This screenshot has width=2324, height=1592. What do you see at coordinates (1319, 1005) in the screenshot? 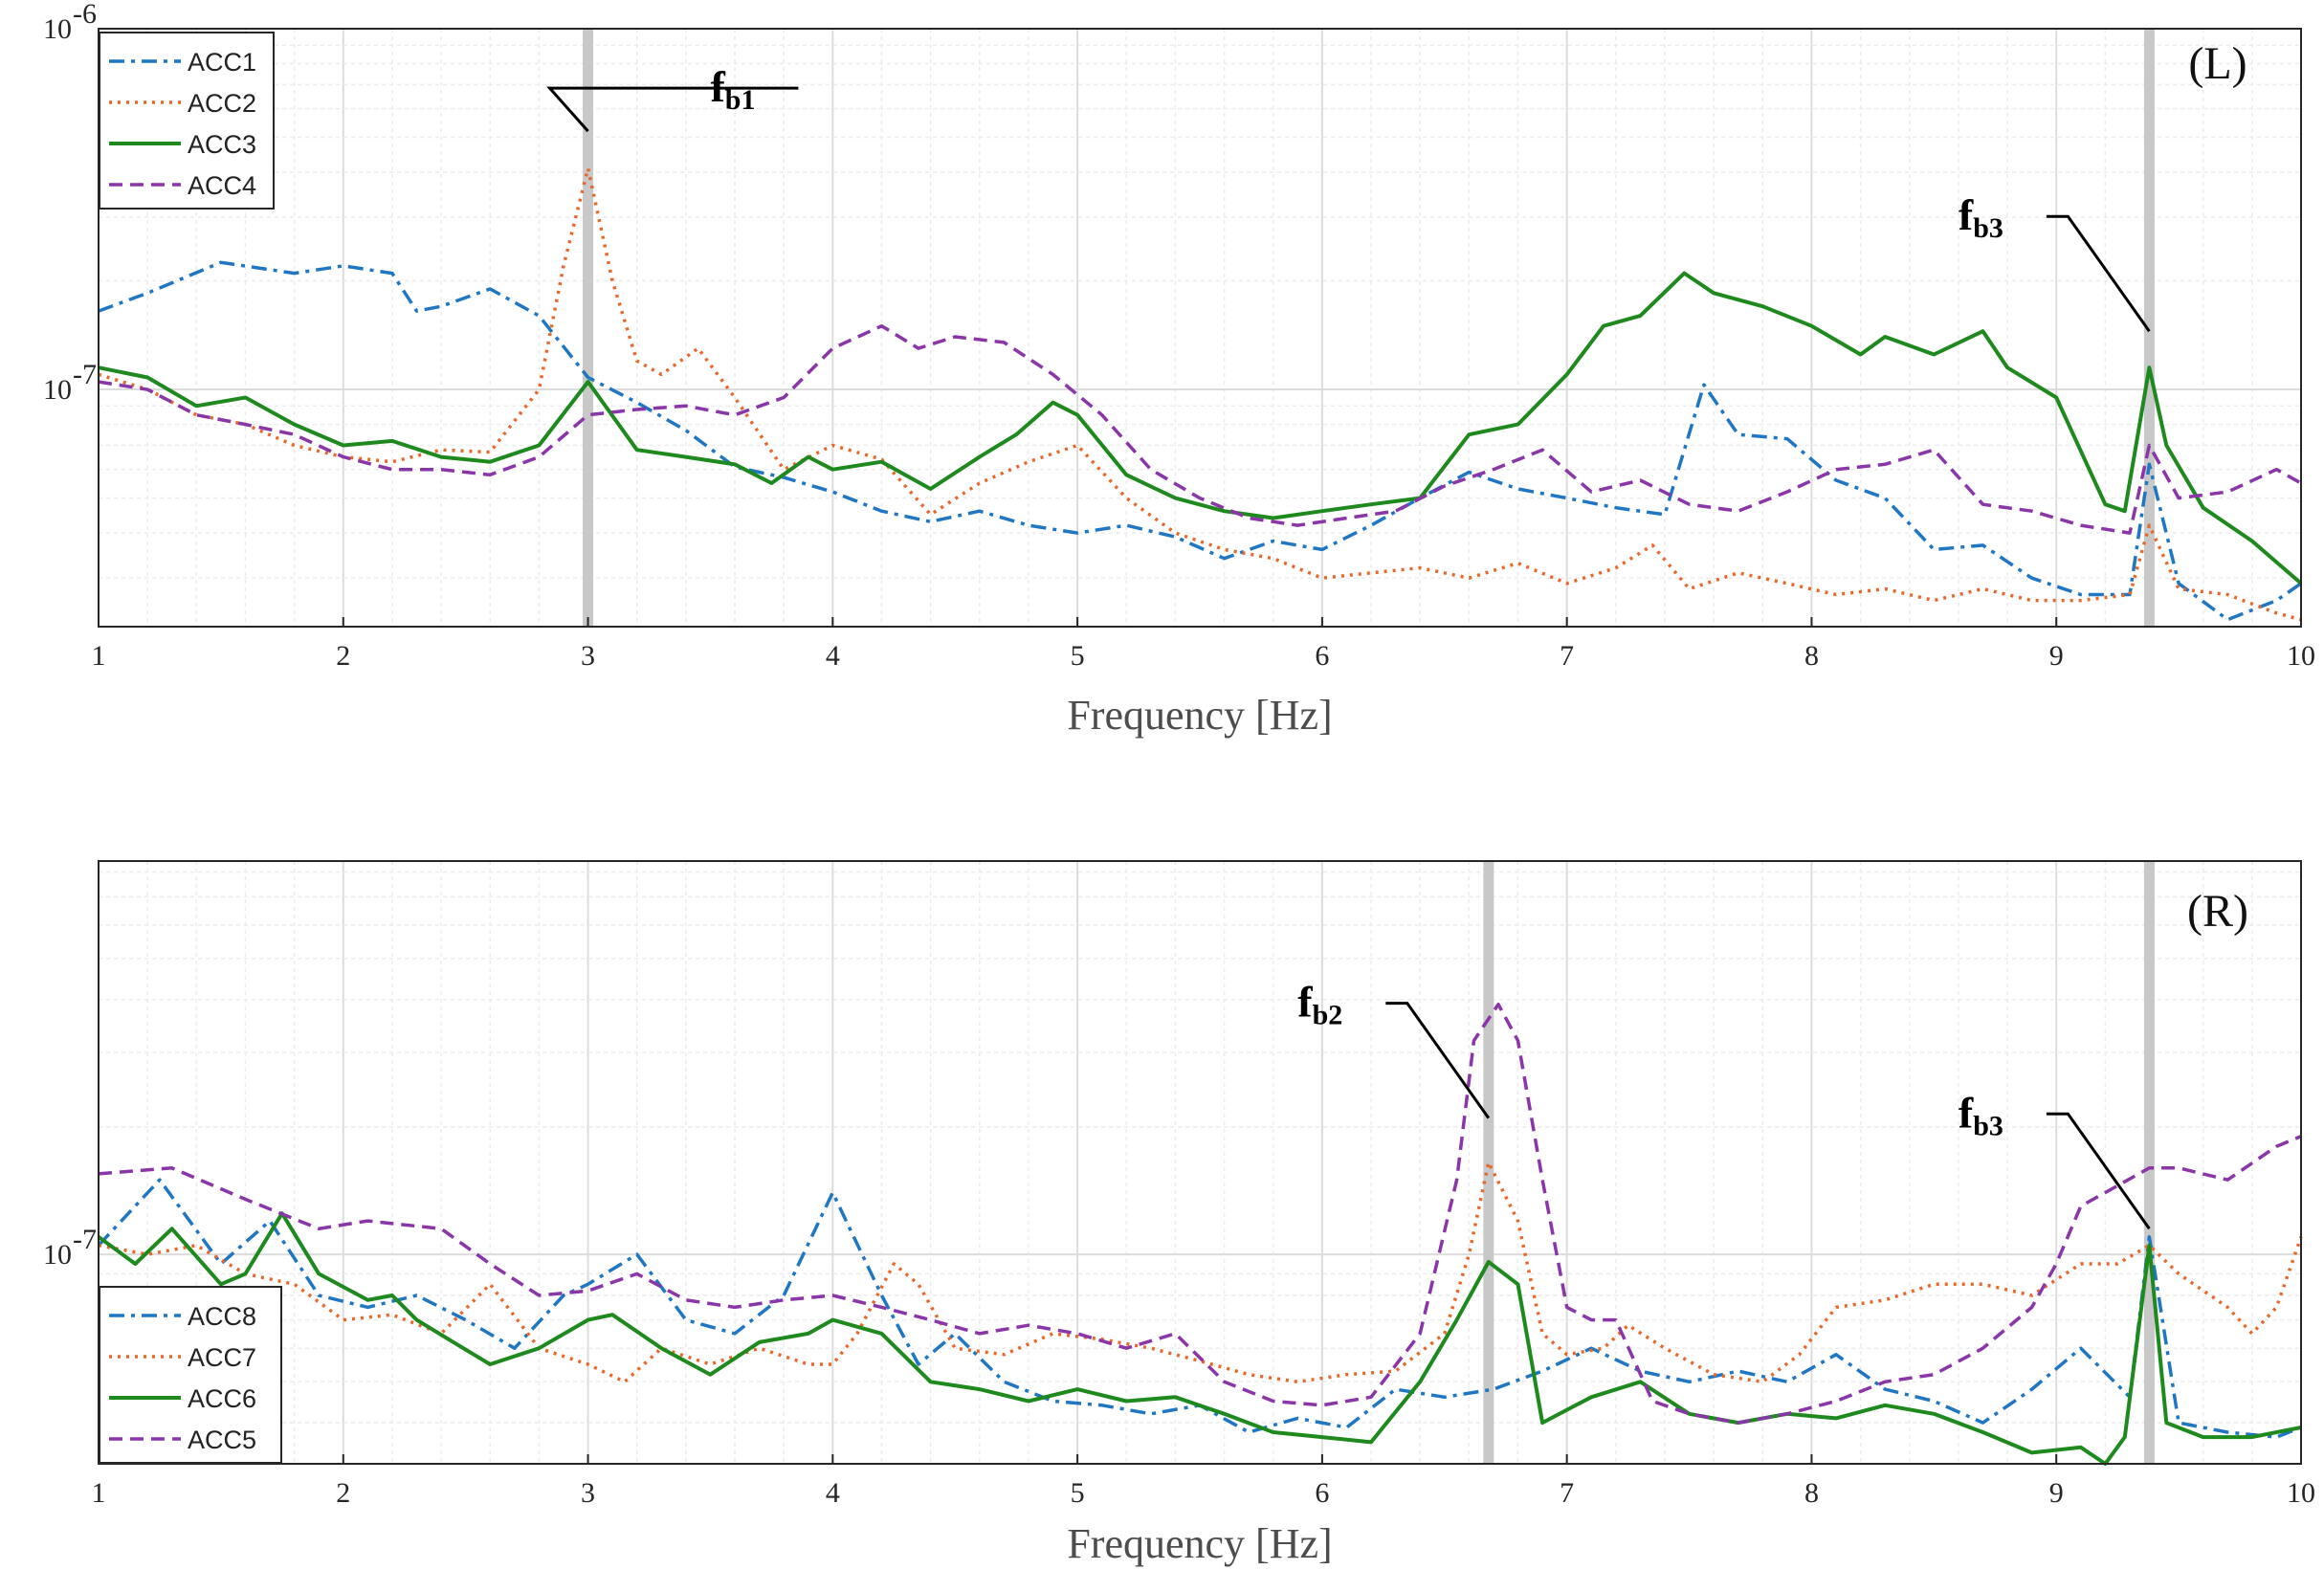
I see `annotation-fb2: fb2` at bounding box center [1319, 1005].